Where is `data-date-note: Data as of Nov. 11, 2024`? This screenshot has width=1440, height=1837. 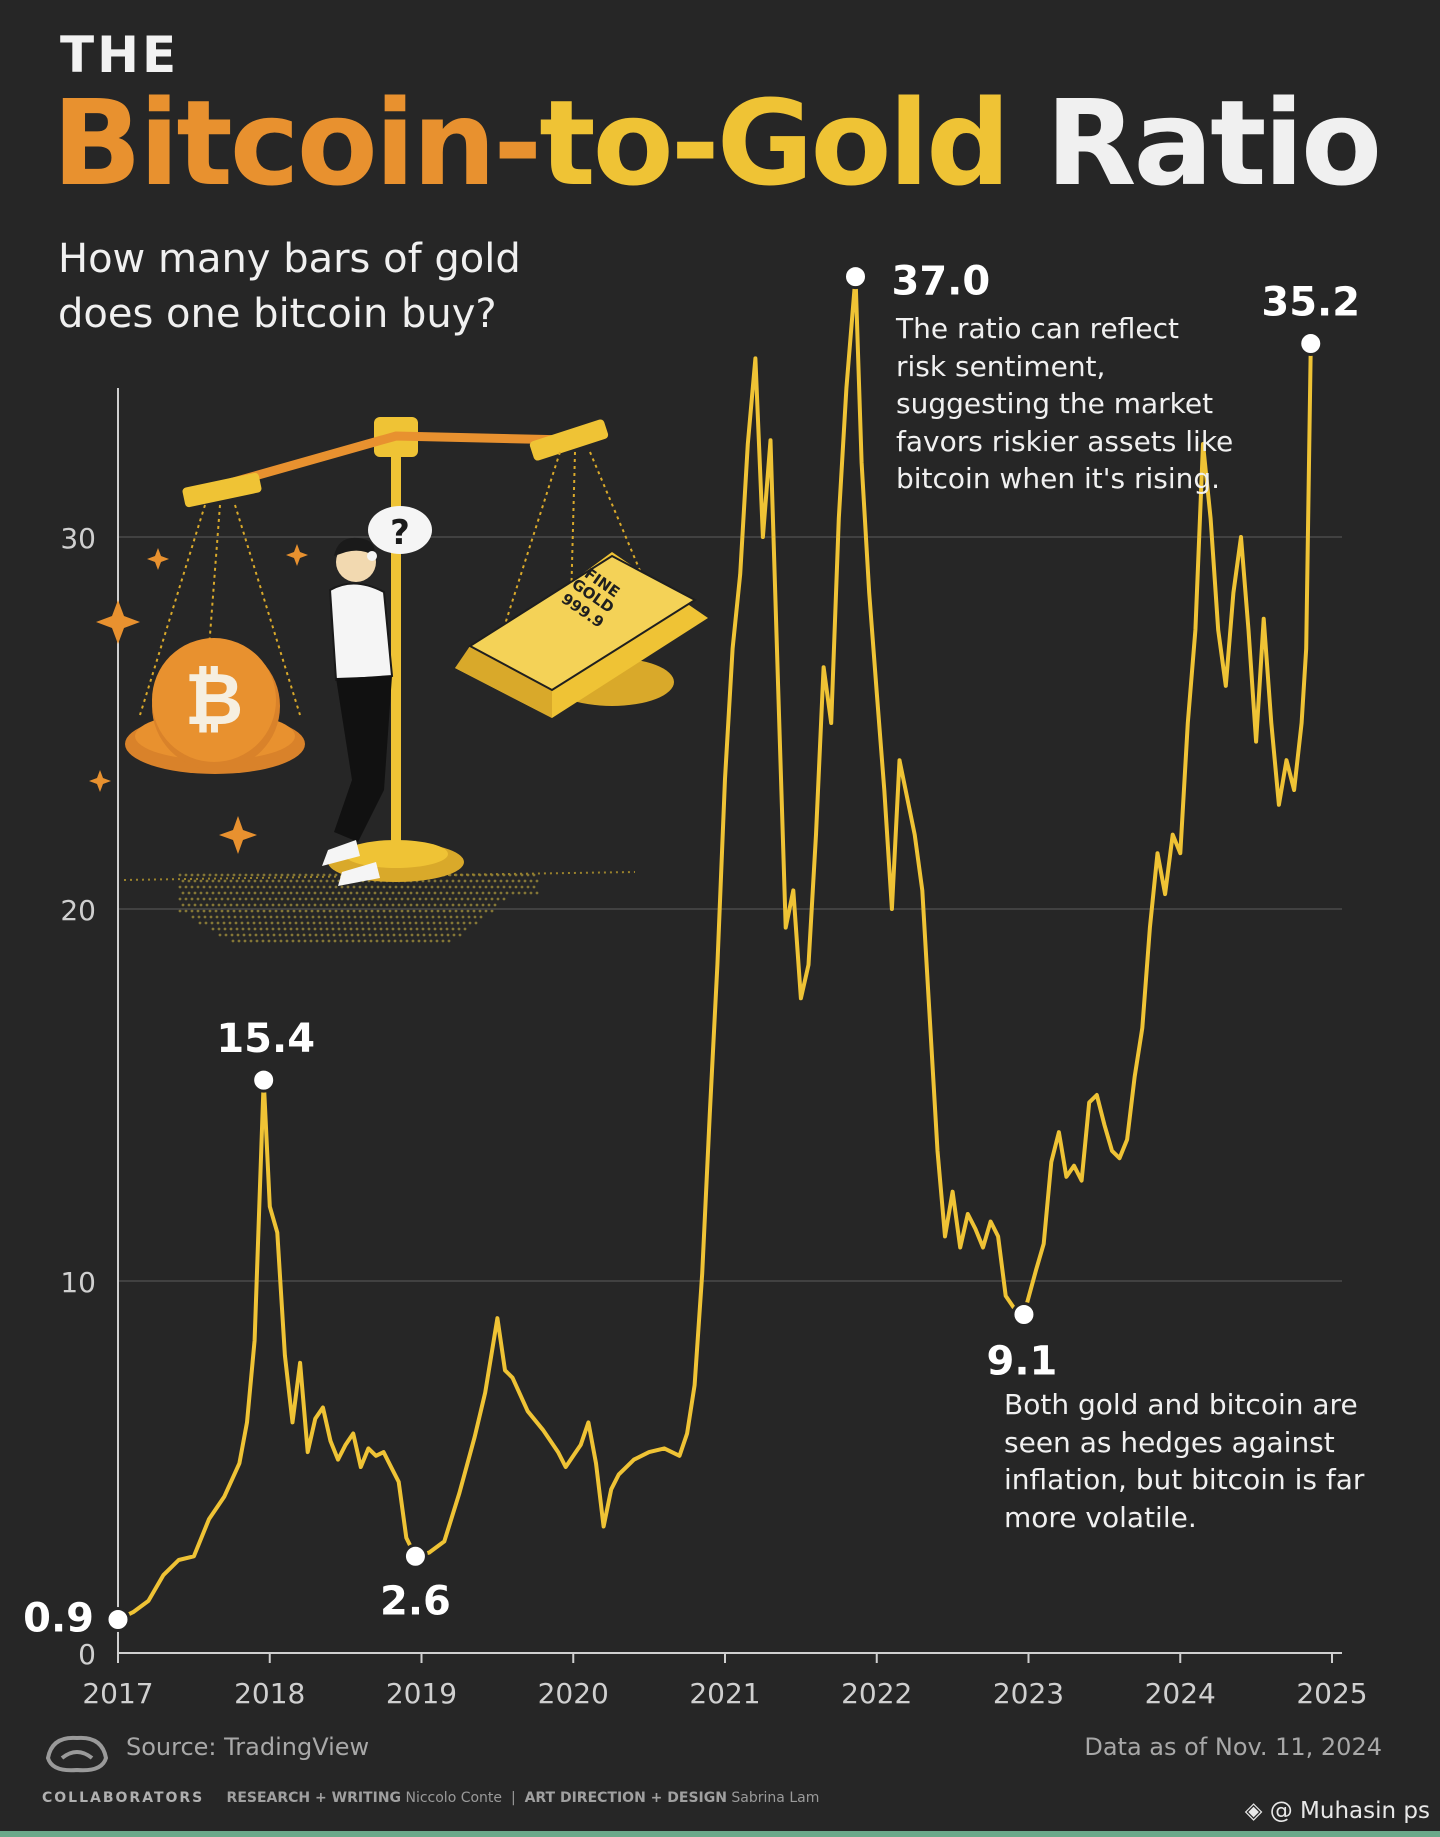
data-date-note: Data as of Nov. 11, 2024 is located at coordinates (1233, 1747).